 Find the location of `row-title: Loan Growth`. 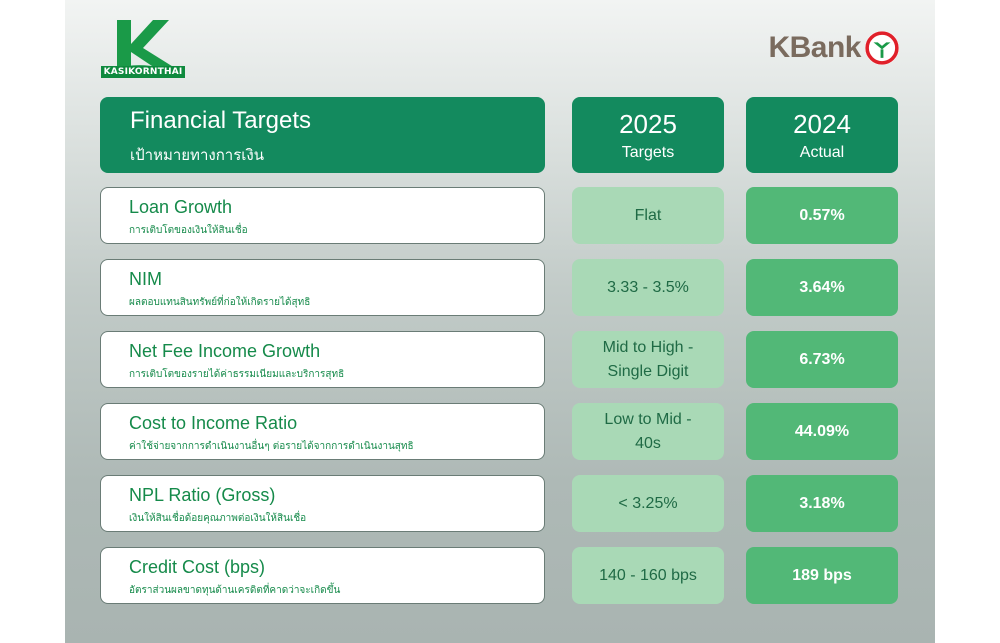

row-title: Loan Growth is located at coordinates (181, 207).